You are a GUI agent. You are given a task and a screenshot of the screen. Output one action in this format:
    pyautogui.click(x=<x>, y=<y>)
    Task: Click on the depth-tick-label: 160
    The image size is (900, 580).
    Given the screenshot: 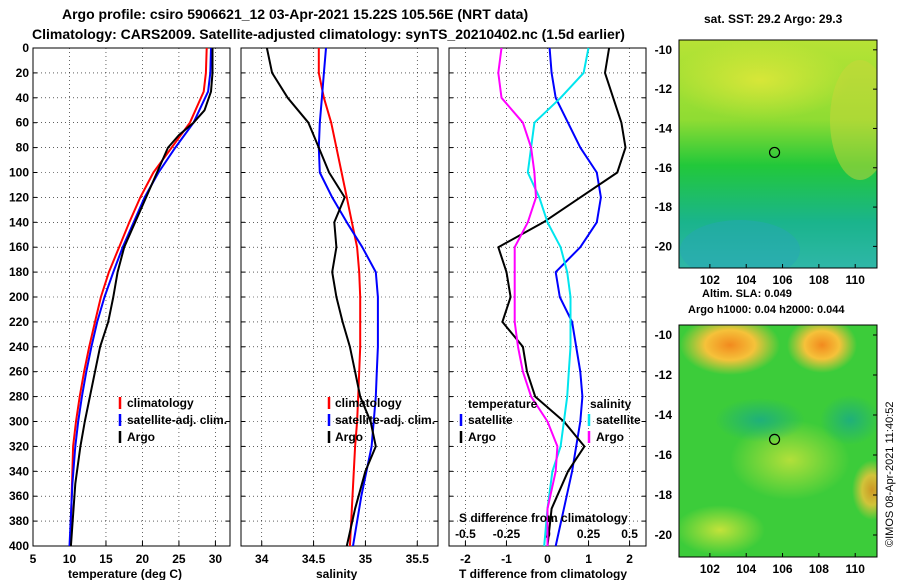 What is the action you would take?
    pyautogui.click(x=19, y=247)
    